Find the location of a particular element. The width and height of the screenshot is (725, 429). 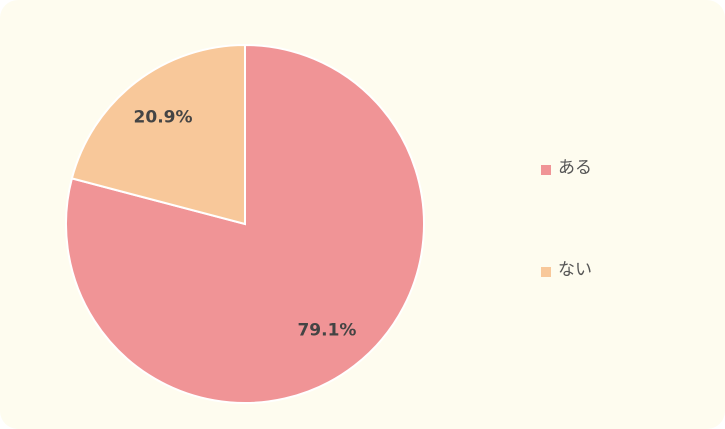

data-label: 79.1% is located at coordinates (326, 330).